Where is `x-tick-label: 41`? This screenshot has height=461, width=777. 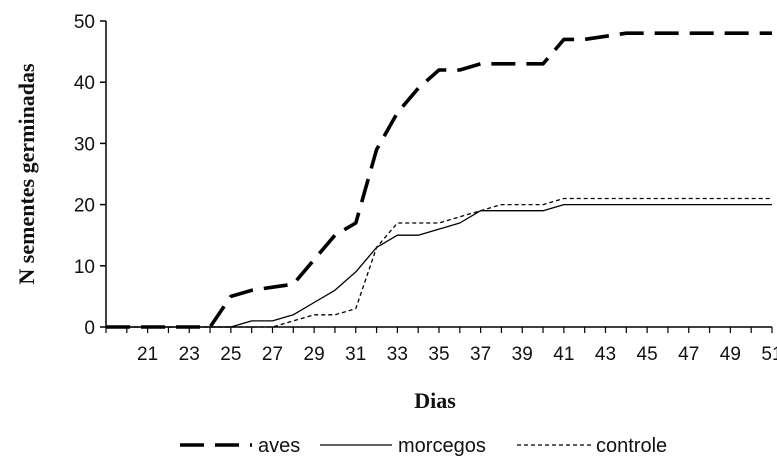
x-tick-label: 41 is located at coordinates (563, 354).